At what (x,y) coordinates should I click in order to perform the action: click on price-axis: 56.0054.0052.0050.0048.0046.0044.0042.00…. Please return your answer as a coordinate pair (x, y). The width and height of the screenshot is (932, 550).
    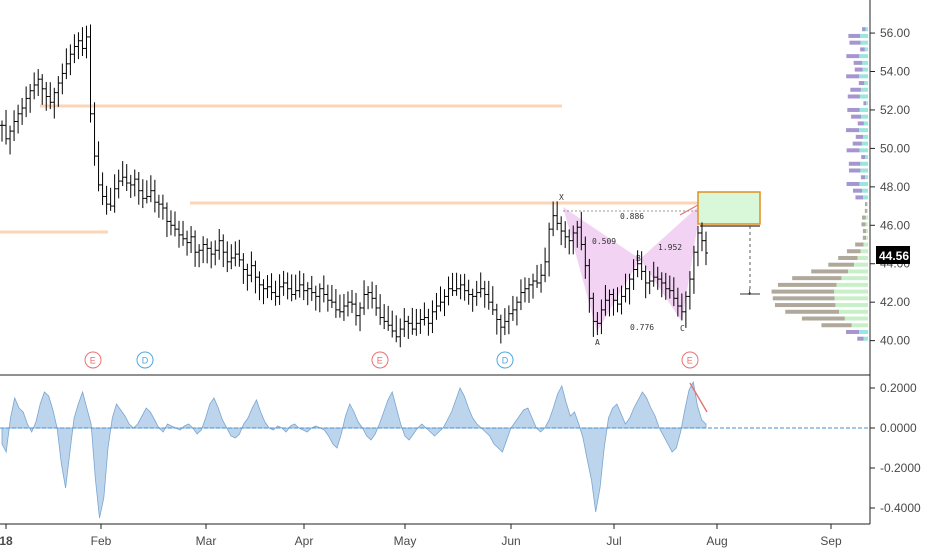
    Looking at the image, I should click on (890, 187).